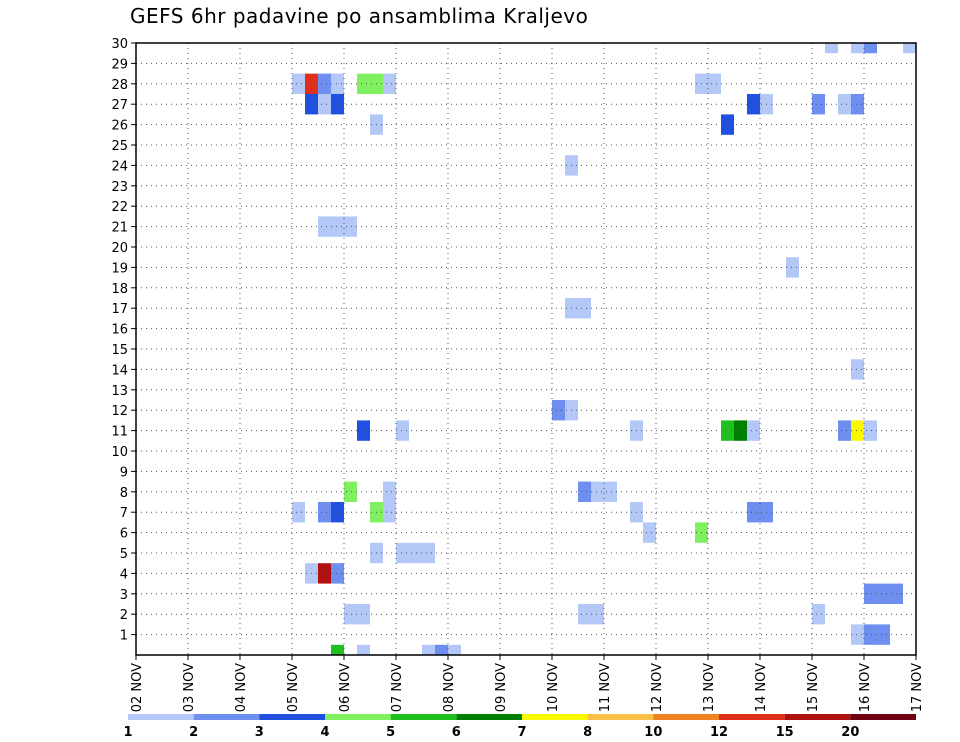 This screenshot has height=742, width=960. What do you see at coordinates (587, 732) in the screenshot?
I see `colorbar-label: 8` at bounding box center [587, 732].